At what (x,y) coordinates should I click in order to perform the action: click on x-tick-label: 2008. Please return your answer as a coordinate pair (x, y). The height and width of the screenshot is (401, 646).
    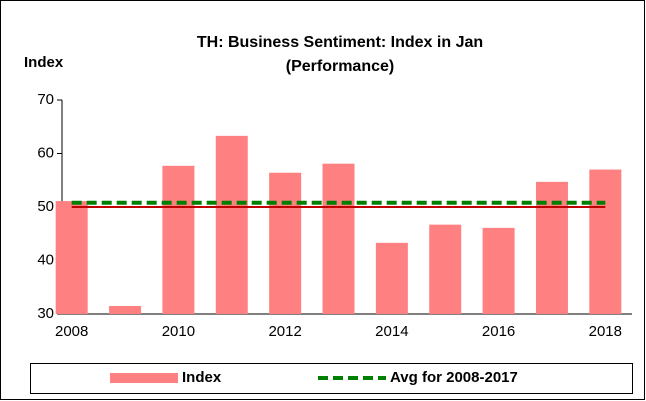
    Looking at the image, I should click on (71, 331).